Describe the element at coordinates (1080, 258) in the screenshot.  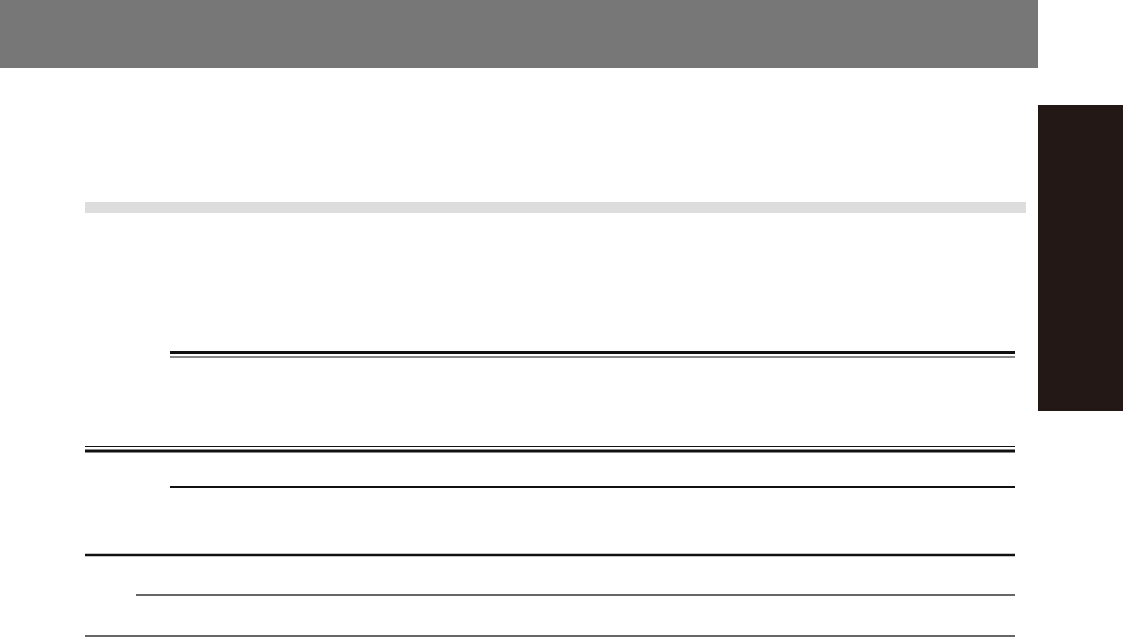
I see `side-tab` at that location.